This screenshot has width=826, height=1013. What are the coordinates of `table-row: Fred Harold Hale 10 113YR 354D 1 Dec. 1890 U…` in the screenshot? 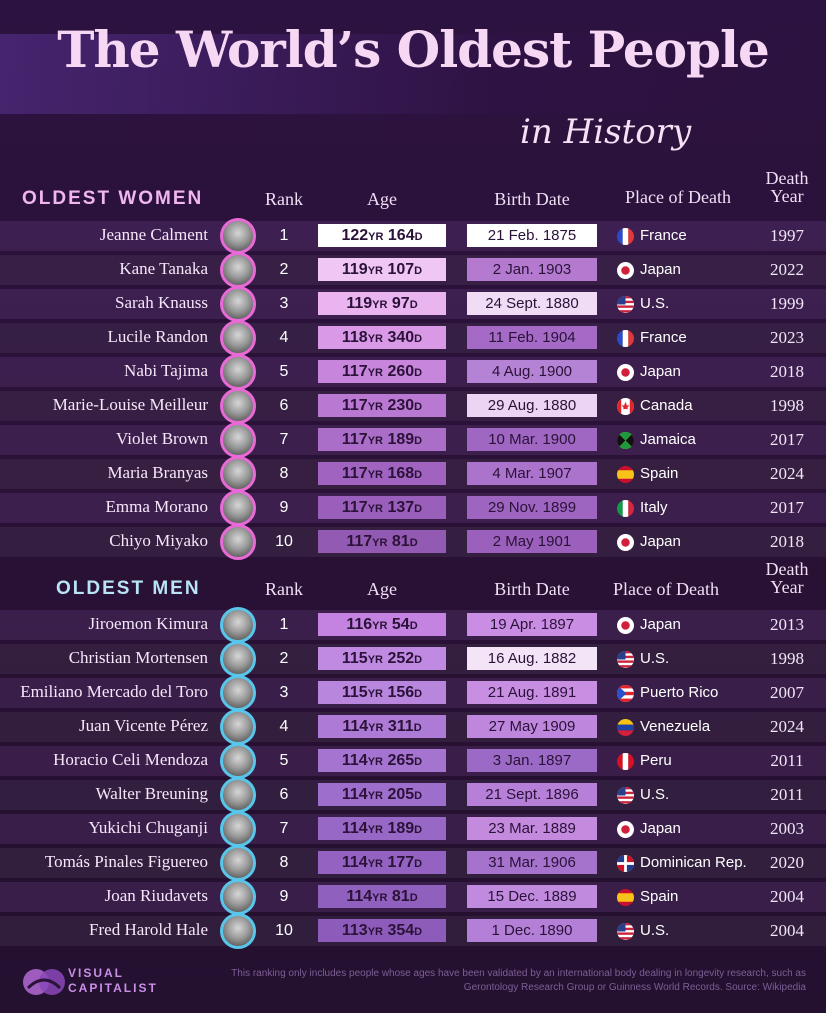 It's located at (413, 931).